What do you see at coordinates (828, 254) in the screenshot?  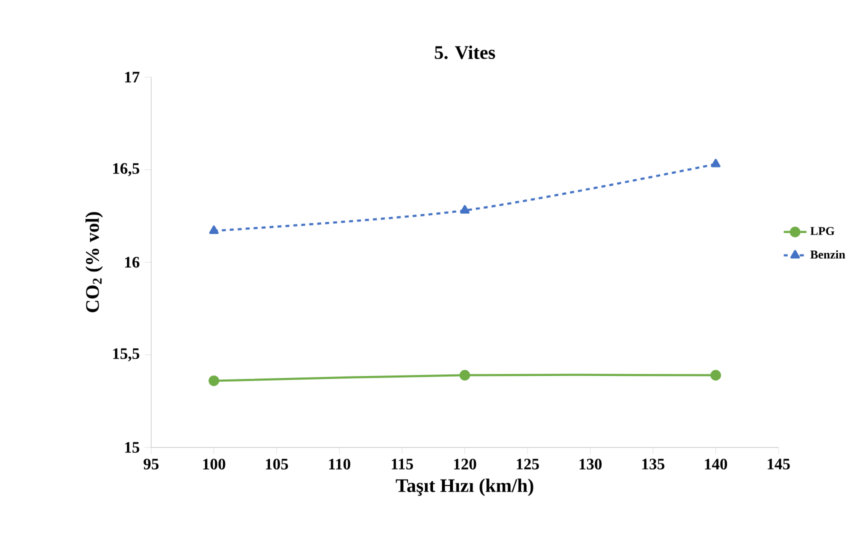 I see `legend-label: Benzin` at bounding box center [828, 254].